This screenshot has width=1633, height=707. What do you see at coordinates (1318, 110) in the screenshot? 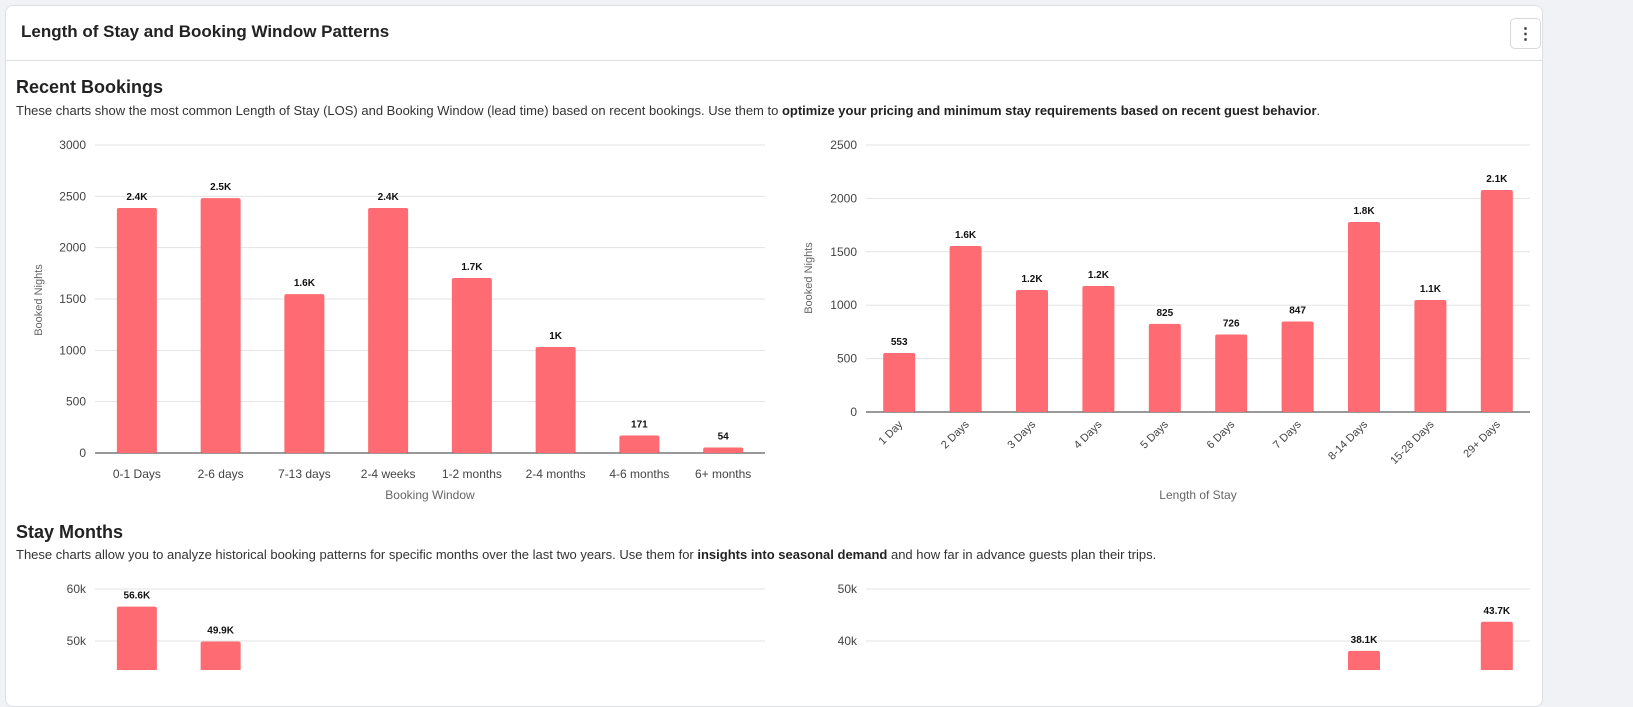
I see `desc-text: .` at bounding box center [1318, 110].